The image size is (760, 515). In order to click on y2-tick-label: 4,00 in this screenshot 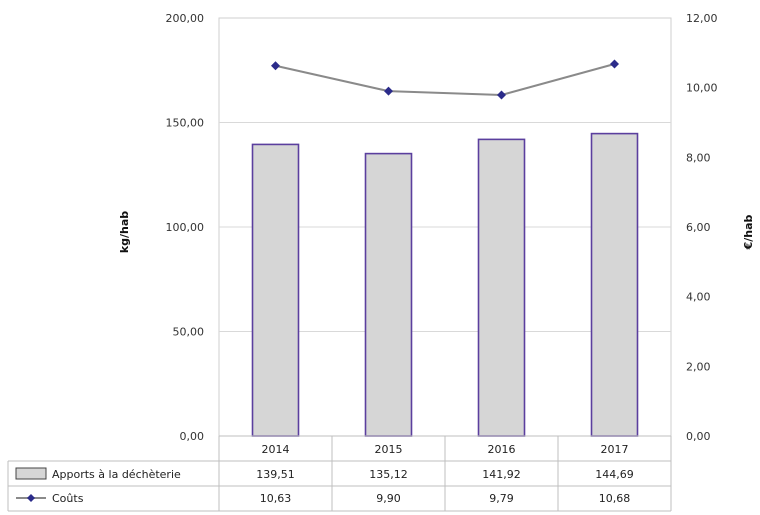, I will do `click(698, 297)`.